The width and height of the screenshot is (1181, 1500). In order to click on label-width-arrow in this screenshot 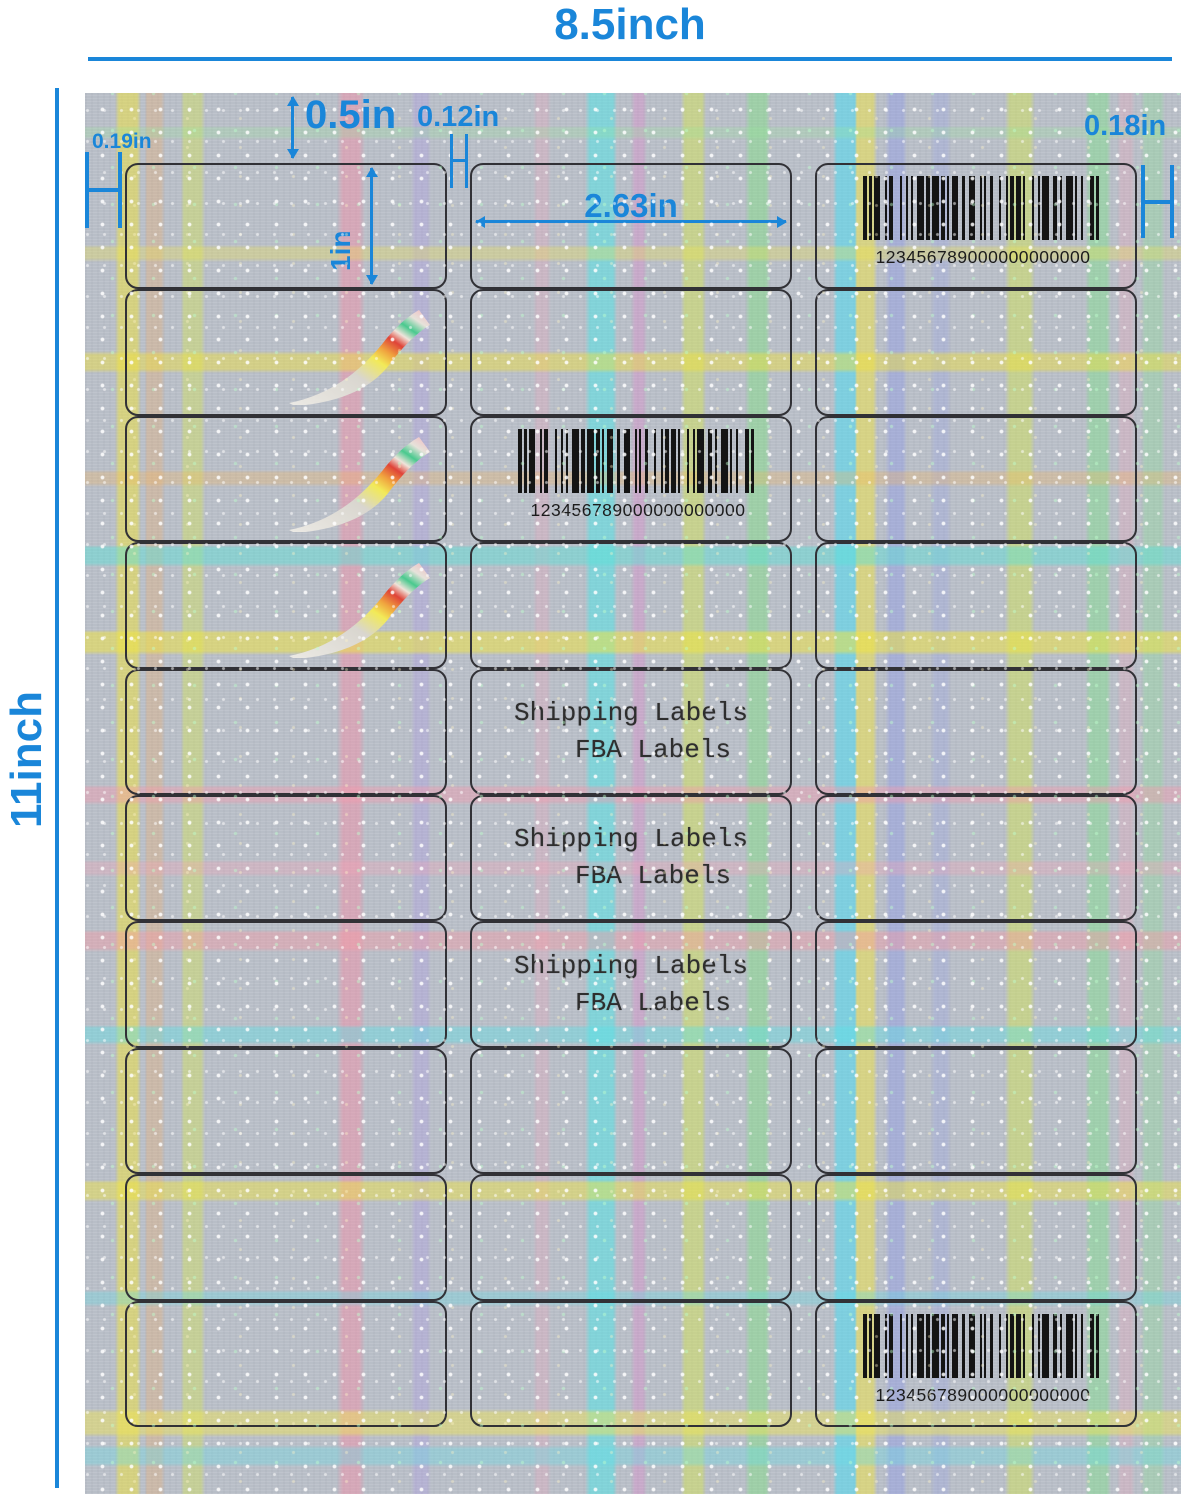, I will do `click(631, 221)`.